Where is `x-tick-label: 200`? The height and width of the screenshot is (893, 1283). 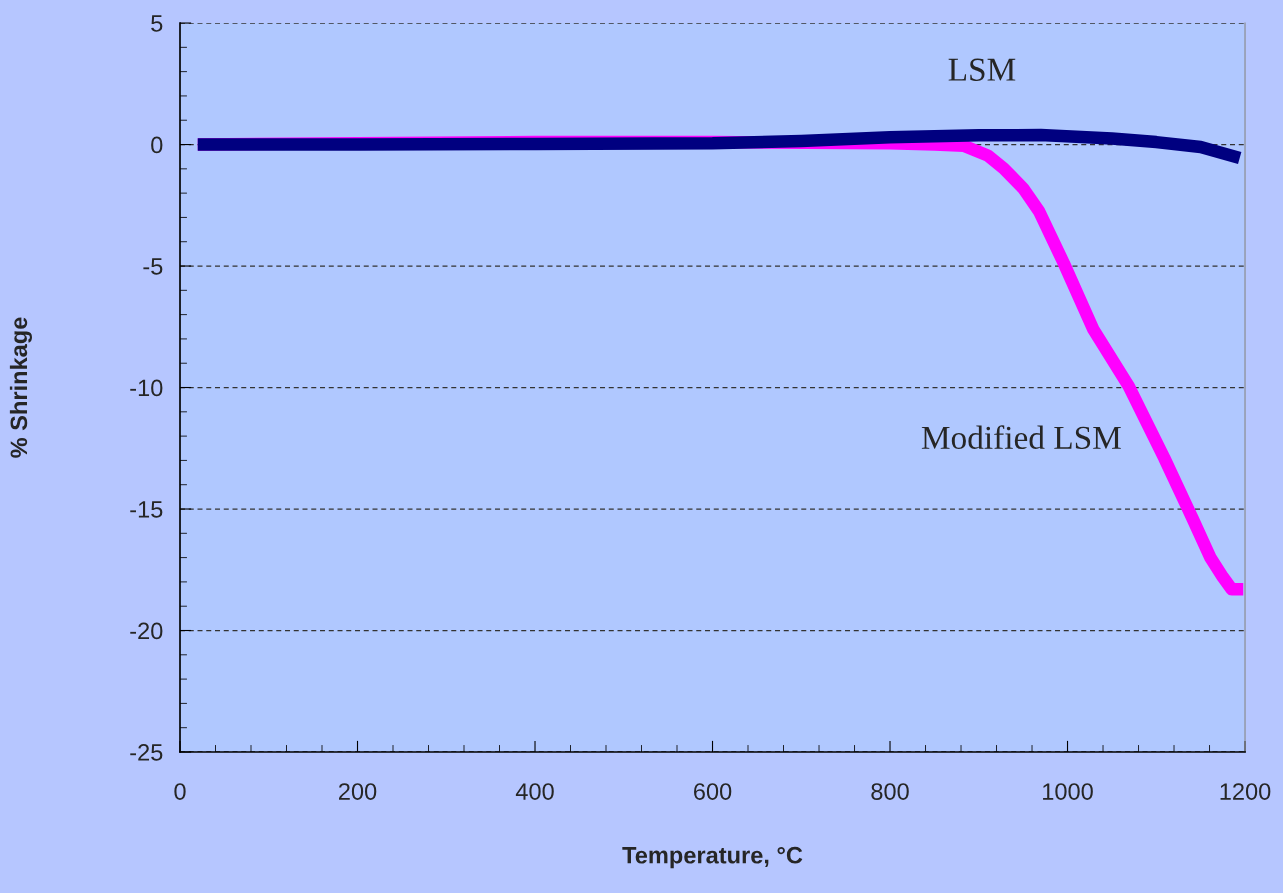 x-tick-label: 200 is located at coordinates (358, 791).